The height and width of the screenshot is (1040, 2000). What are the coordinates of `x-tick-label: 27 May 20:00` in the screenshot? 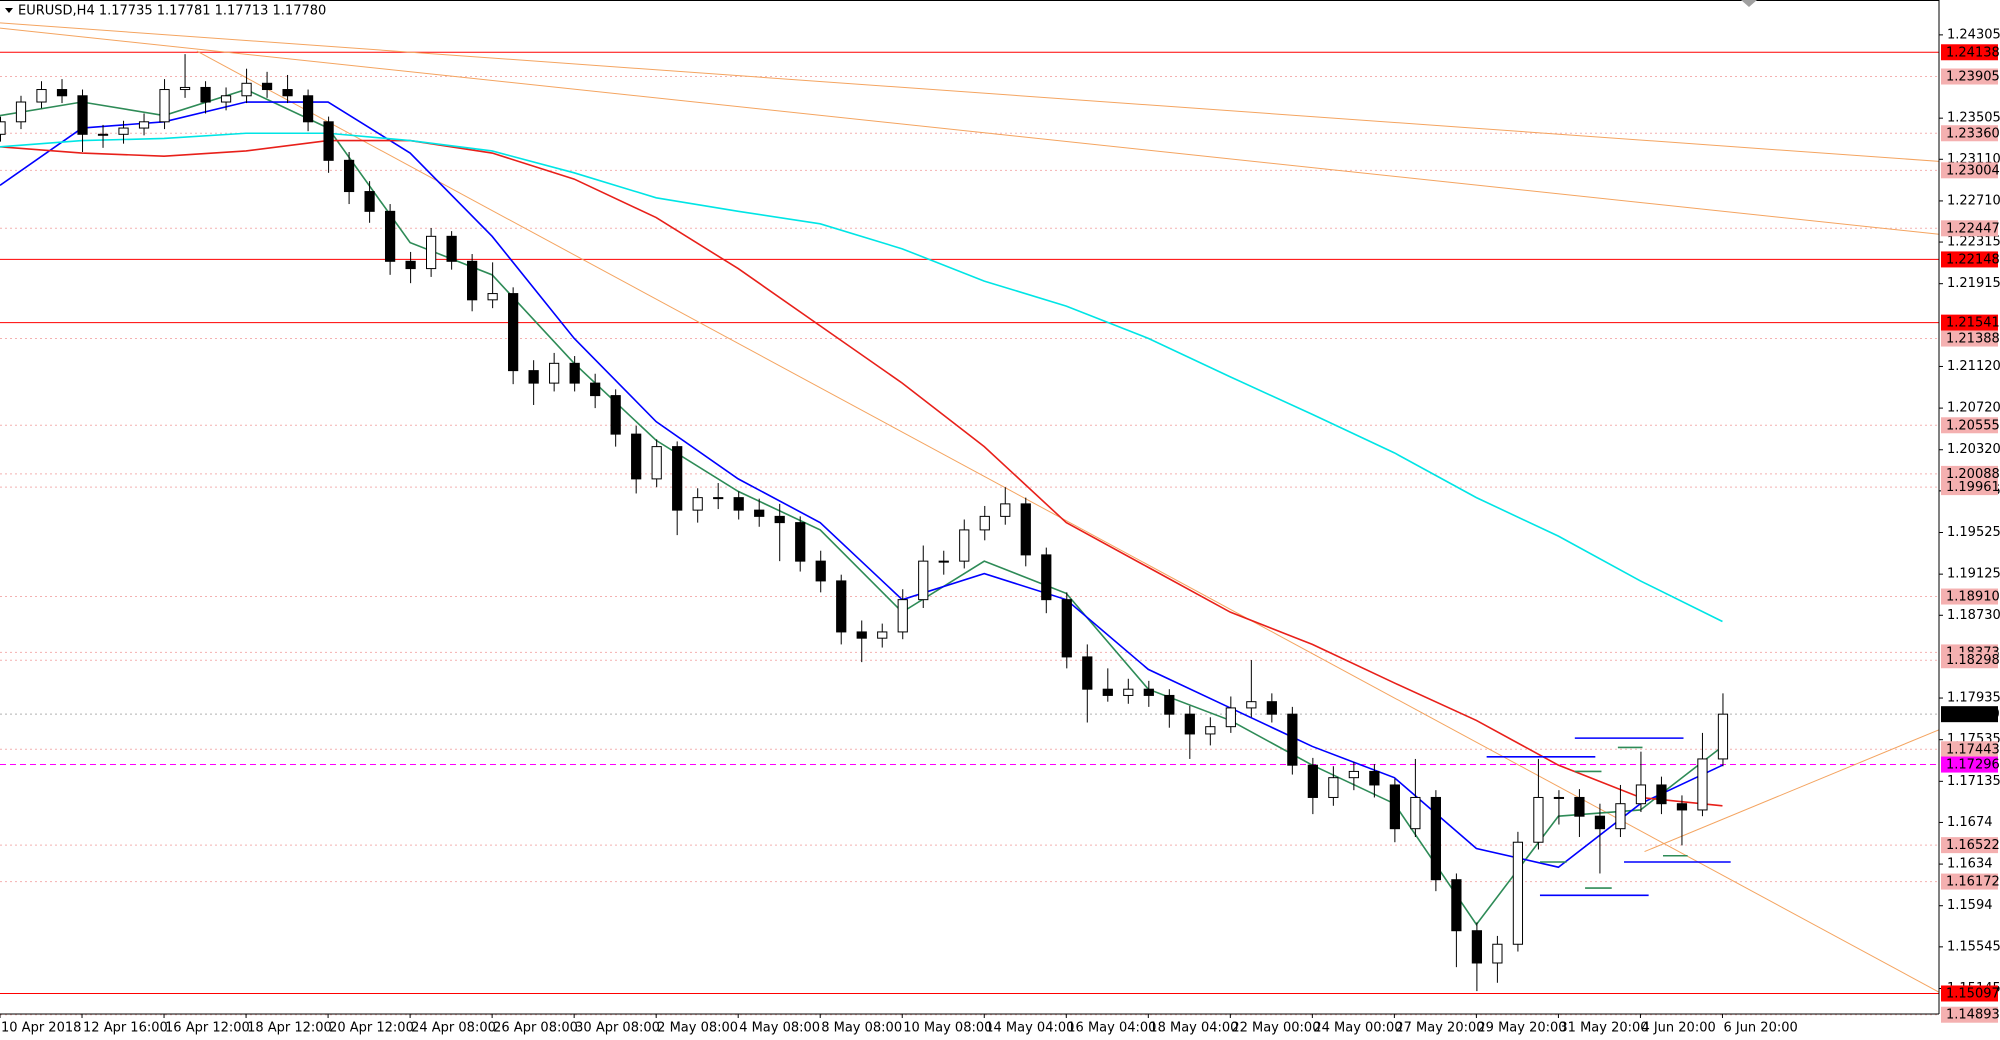 It's located at (1439, 1028).